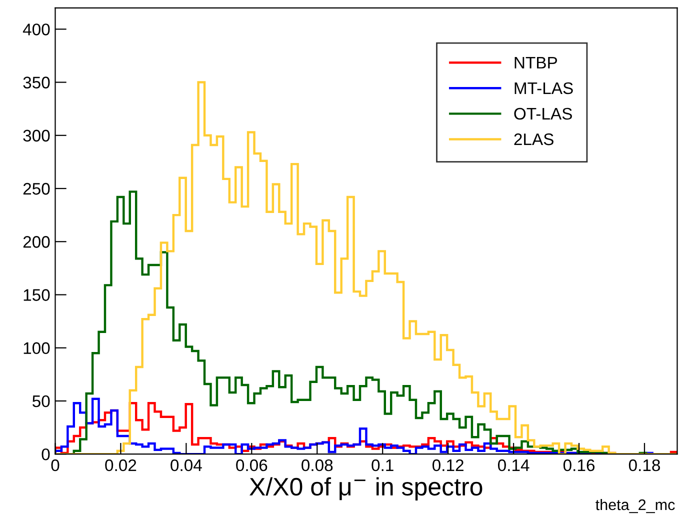  I want to click on y-tick-label: 0, so click(46, 454).